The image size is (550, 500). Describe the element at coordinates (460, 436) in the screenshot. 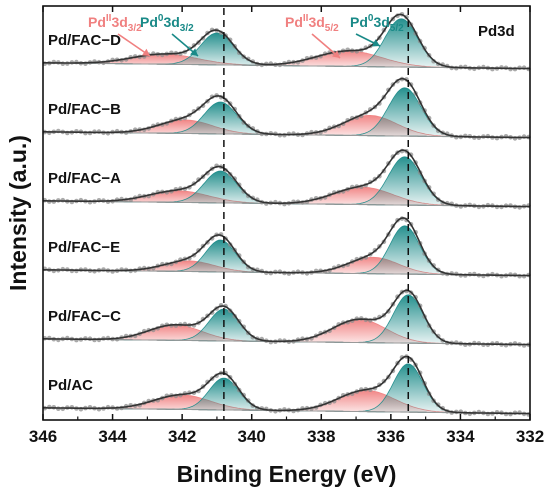

I see `x-tick-label: 334` at that location.